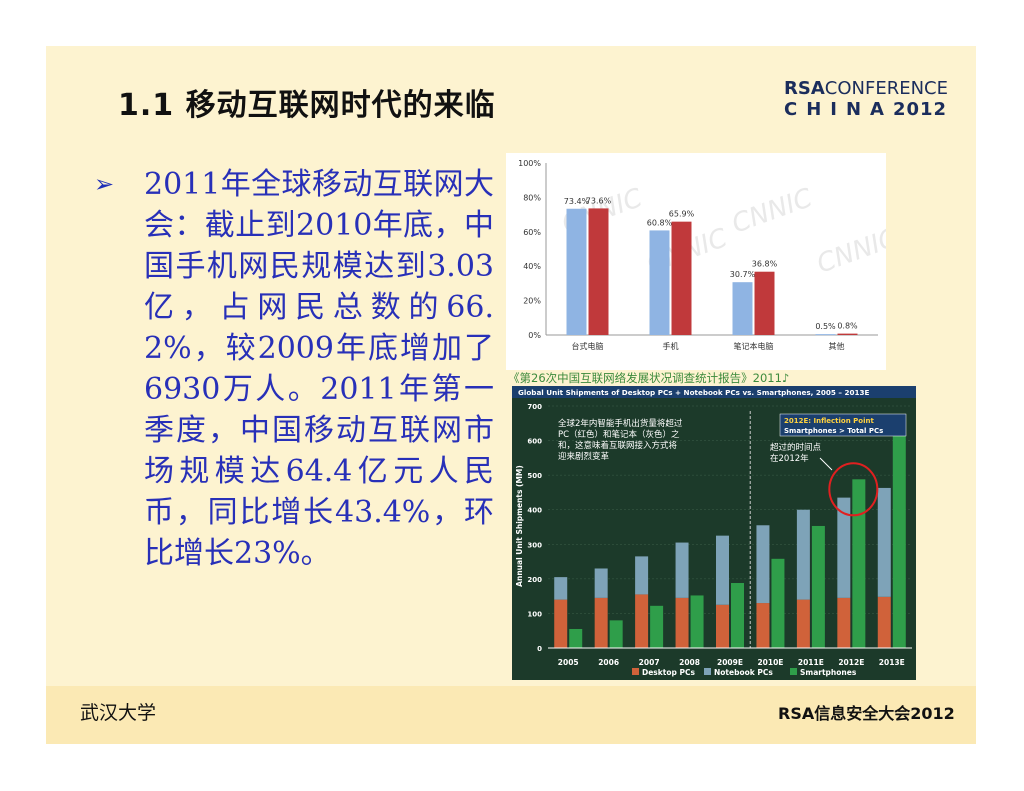  What do you see at coordinates (789, 458) in the screenshot?
I see `callout-text: 在2012年` at bounding box center [789, 458].